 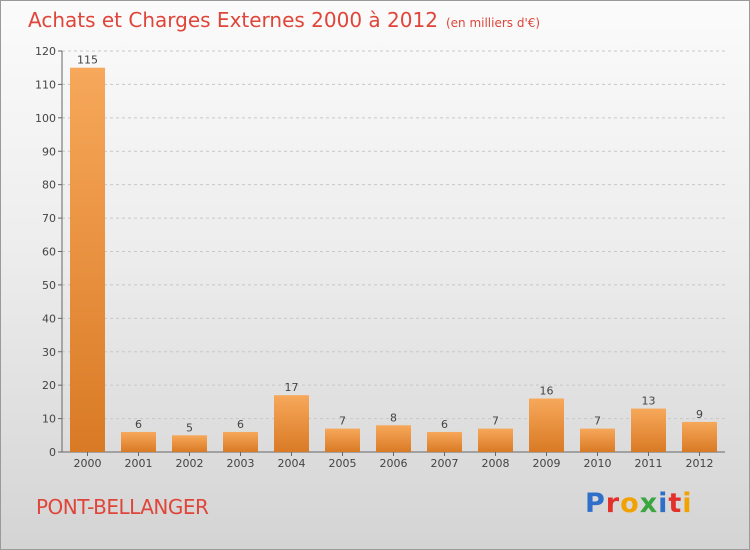 What do you see at coordinates (493, 23) in the screenshot?
I see `chart-unit: (en milliers d'€)` at bounding box center [493, 23].